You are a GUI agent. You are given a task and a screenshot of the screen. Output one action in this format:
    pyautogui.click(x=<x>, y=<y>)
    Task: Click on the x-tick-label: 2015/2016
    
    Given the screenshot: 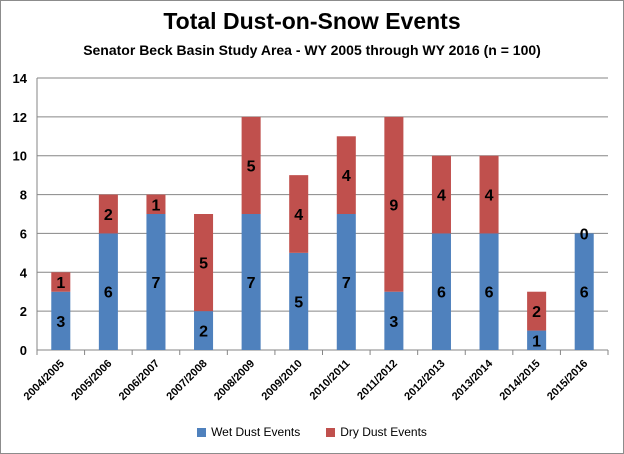 What is the action you would take?
    pyautogui.click(x=567, y=380)
    